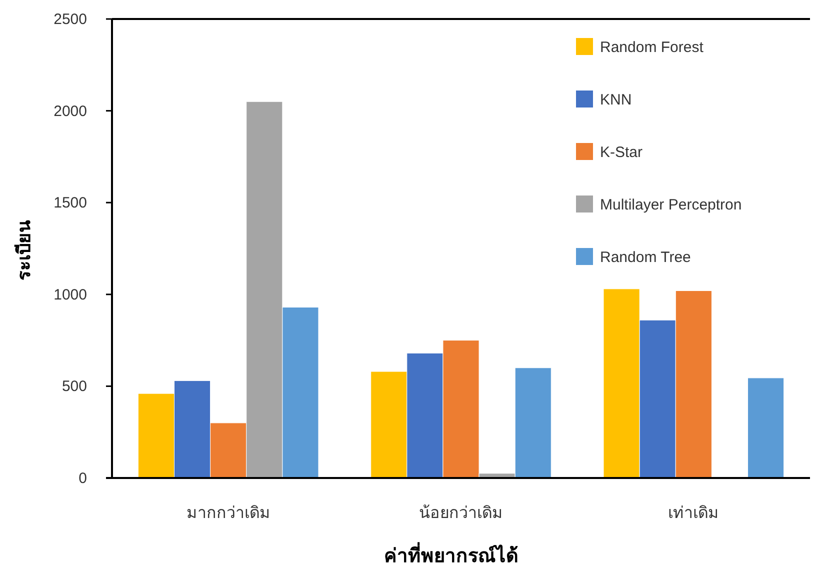 This screenshot has height=571, width=819. What do you see at coordinates (694, 513) in the screenshot?
I see `x-tick-label: เท่าเดิม` at bounding box center [694, 513].